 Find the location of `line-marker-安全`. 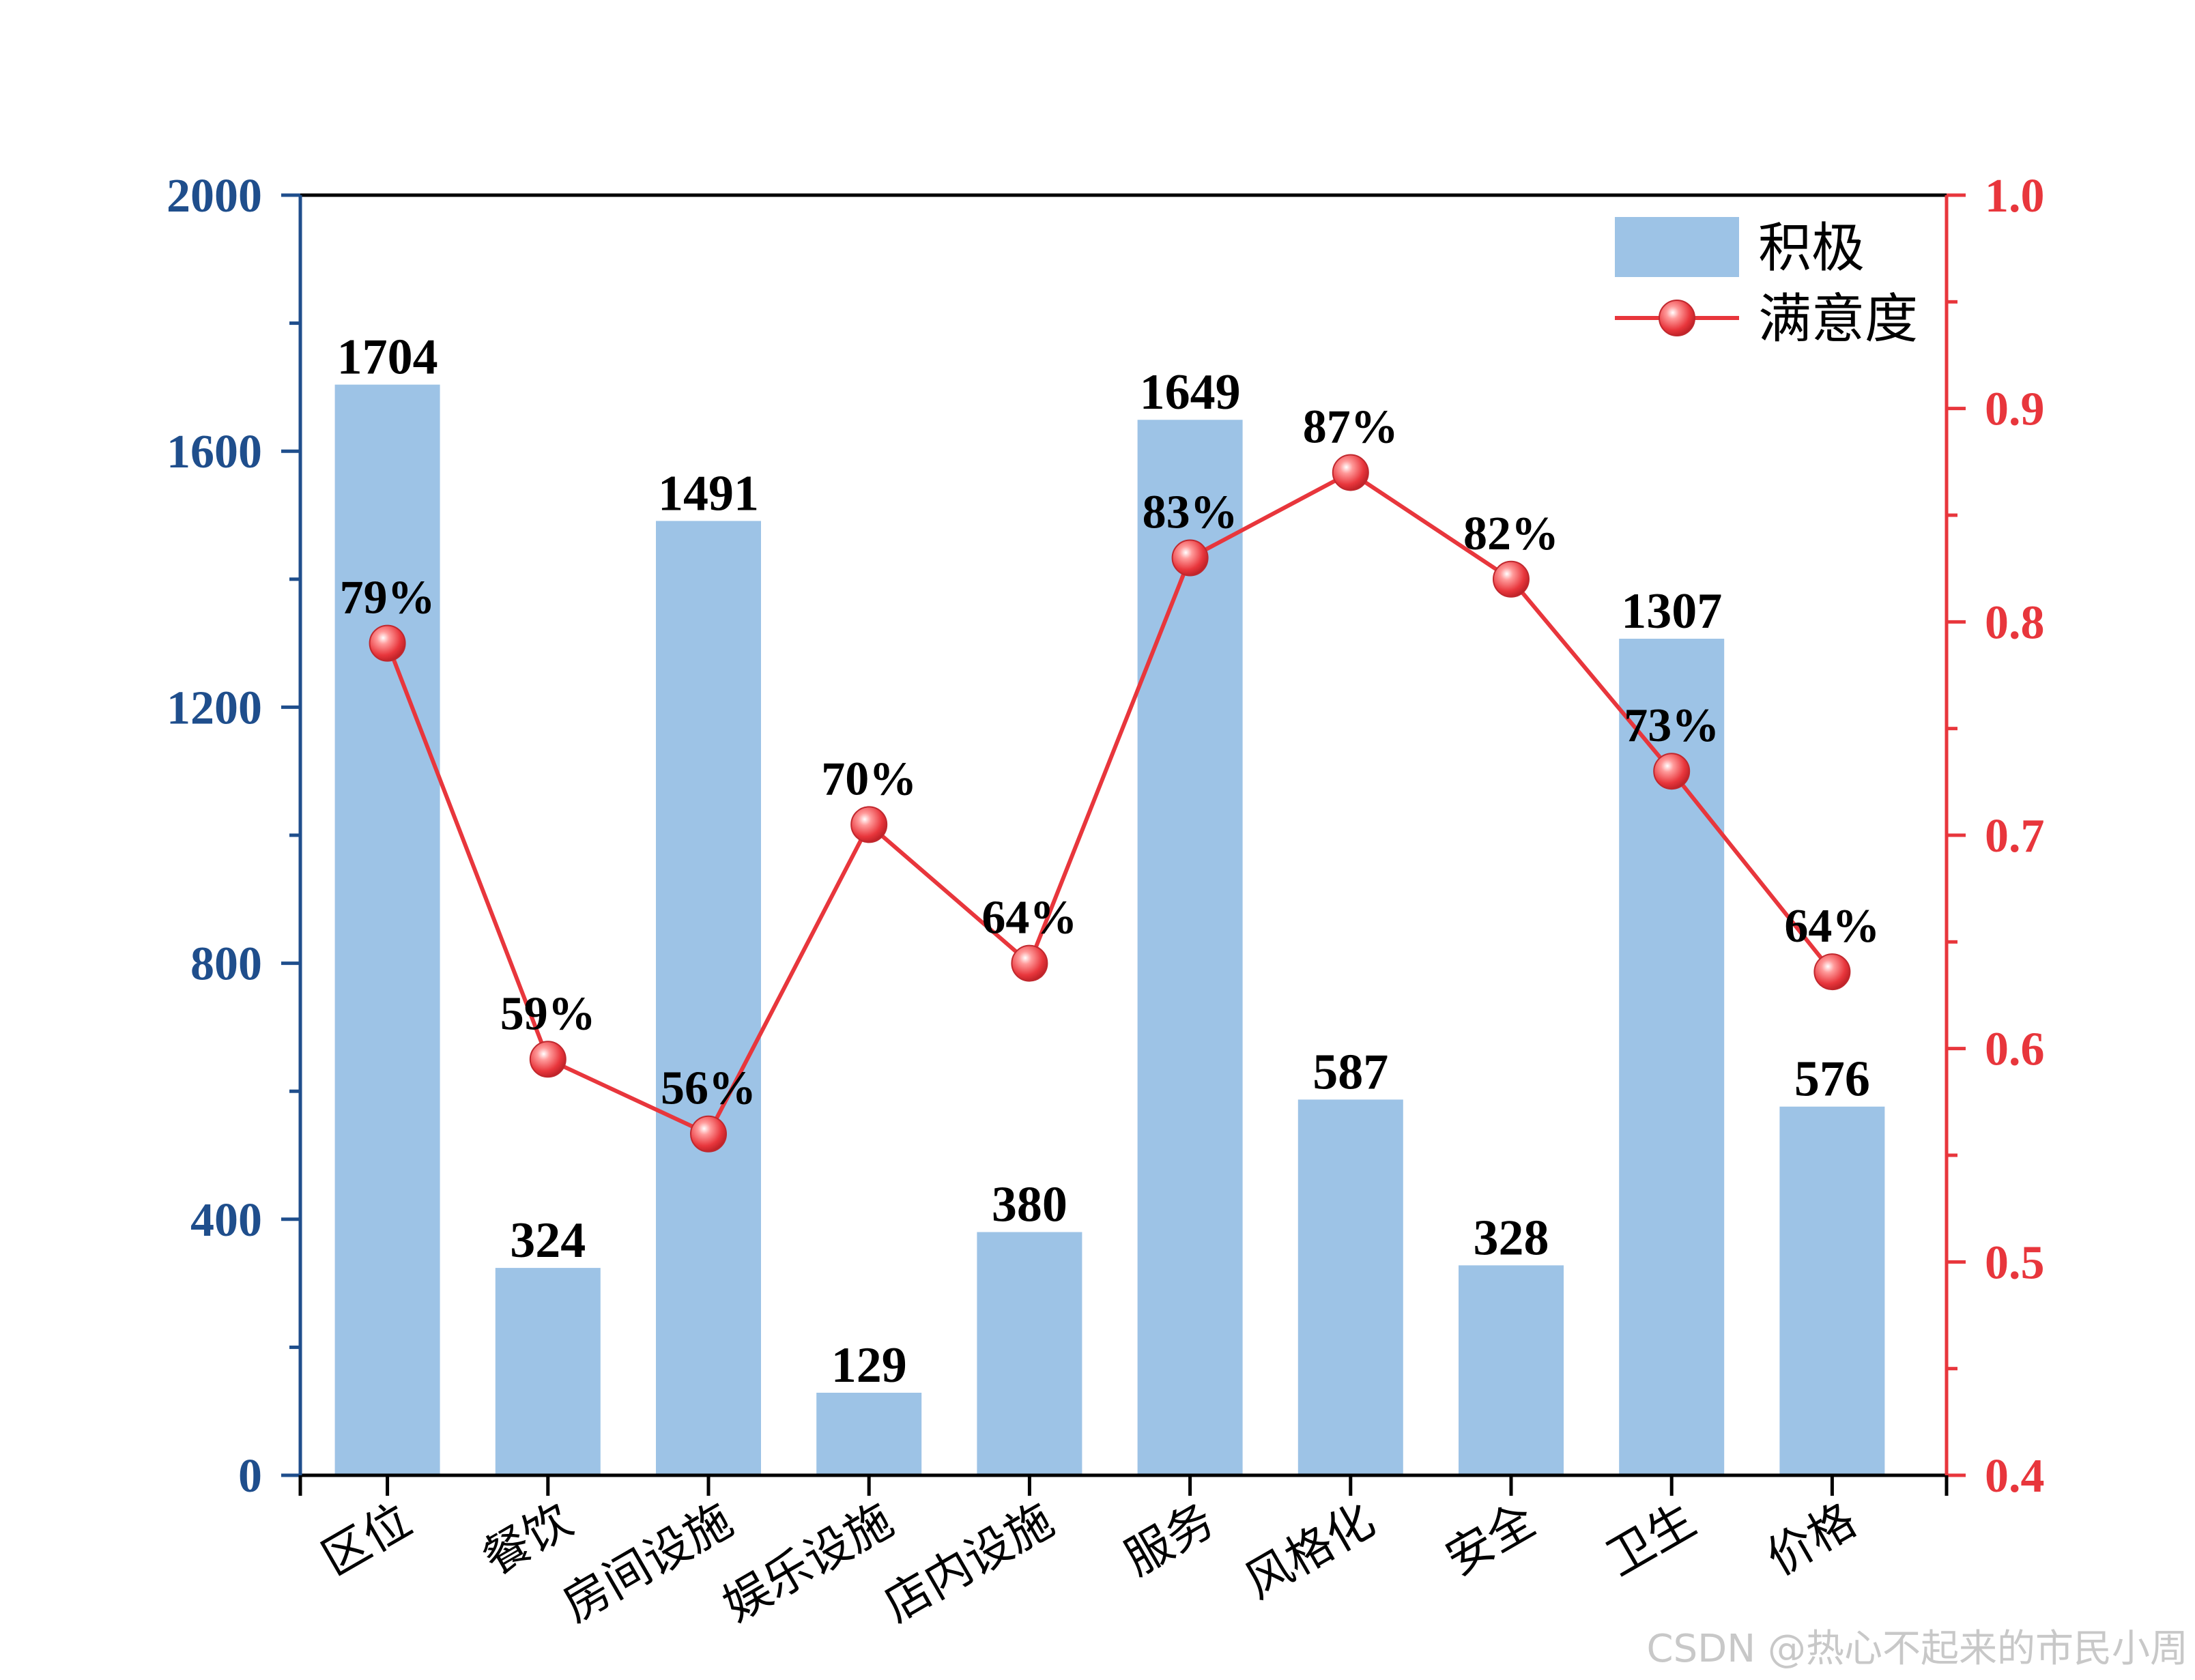

line-marker-安全 is located at coordinates (1512, 579).